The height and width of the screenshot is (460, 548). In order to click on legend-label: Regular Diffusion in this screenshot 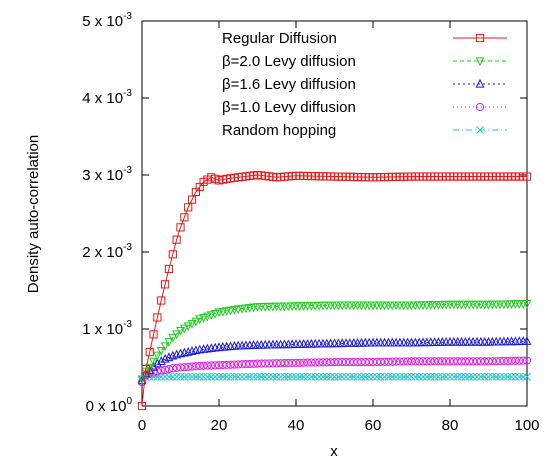, I will do `click(279, 38)`.